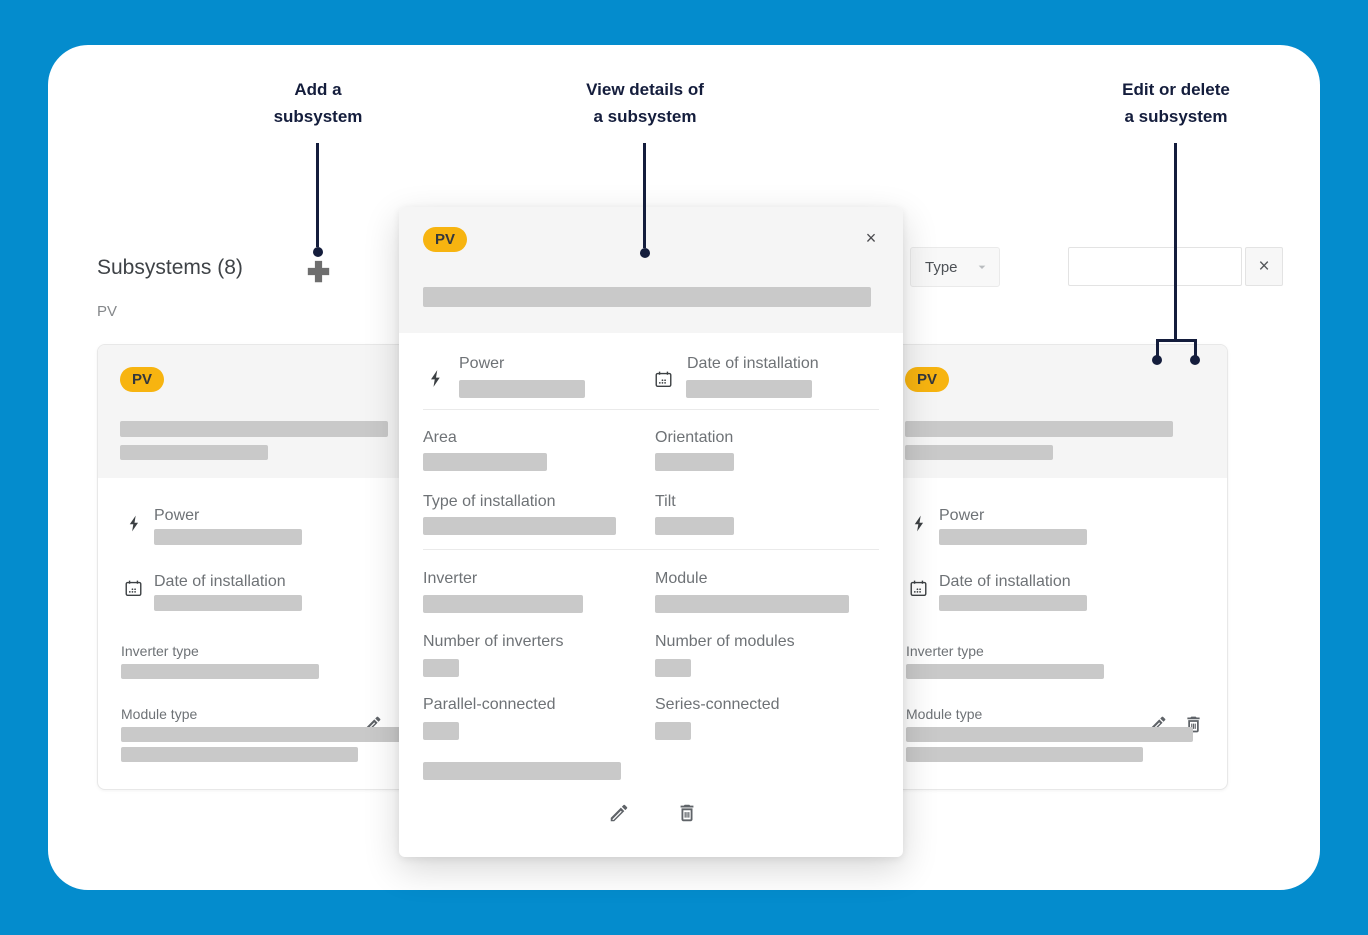 The image size is (1368, 935). Describe the element at coordinates (645, 103) in the screenshot. I see `annotation-view-details: View details of a subsystem` at that location.